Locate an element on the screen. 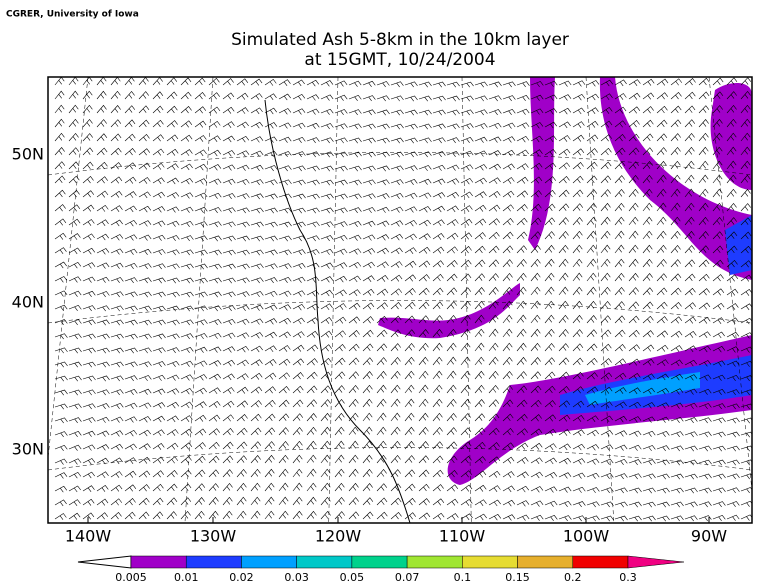 Image resolution: width=760 pixels, height=587 pixels. parallel is located at coordinates (400, 459).